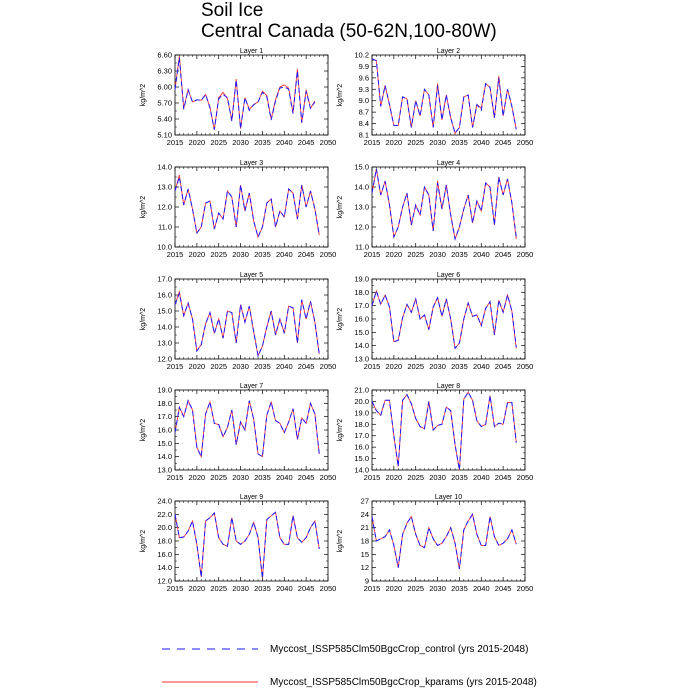 The width and height of the screenshot is (700, 700). Describe the element at coordinates (251, 163) in the screenshot. I see `panel-3-title: Layer 3` at that location.